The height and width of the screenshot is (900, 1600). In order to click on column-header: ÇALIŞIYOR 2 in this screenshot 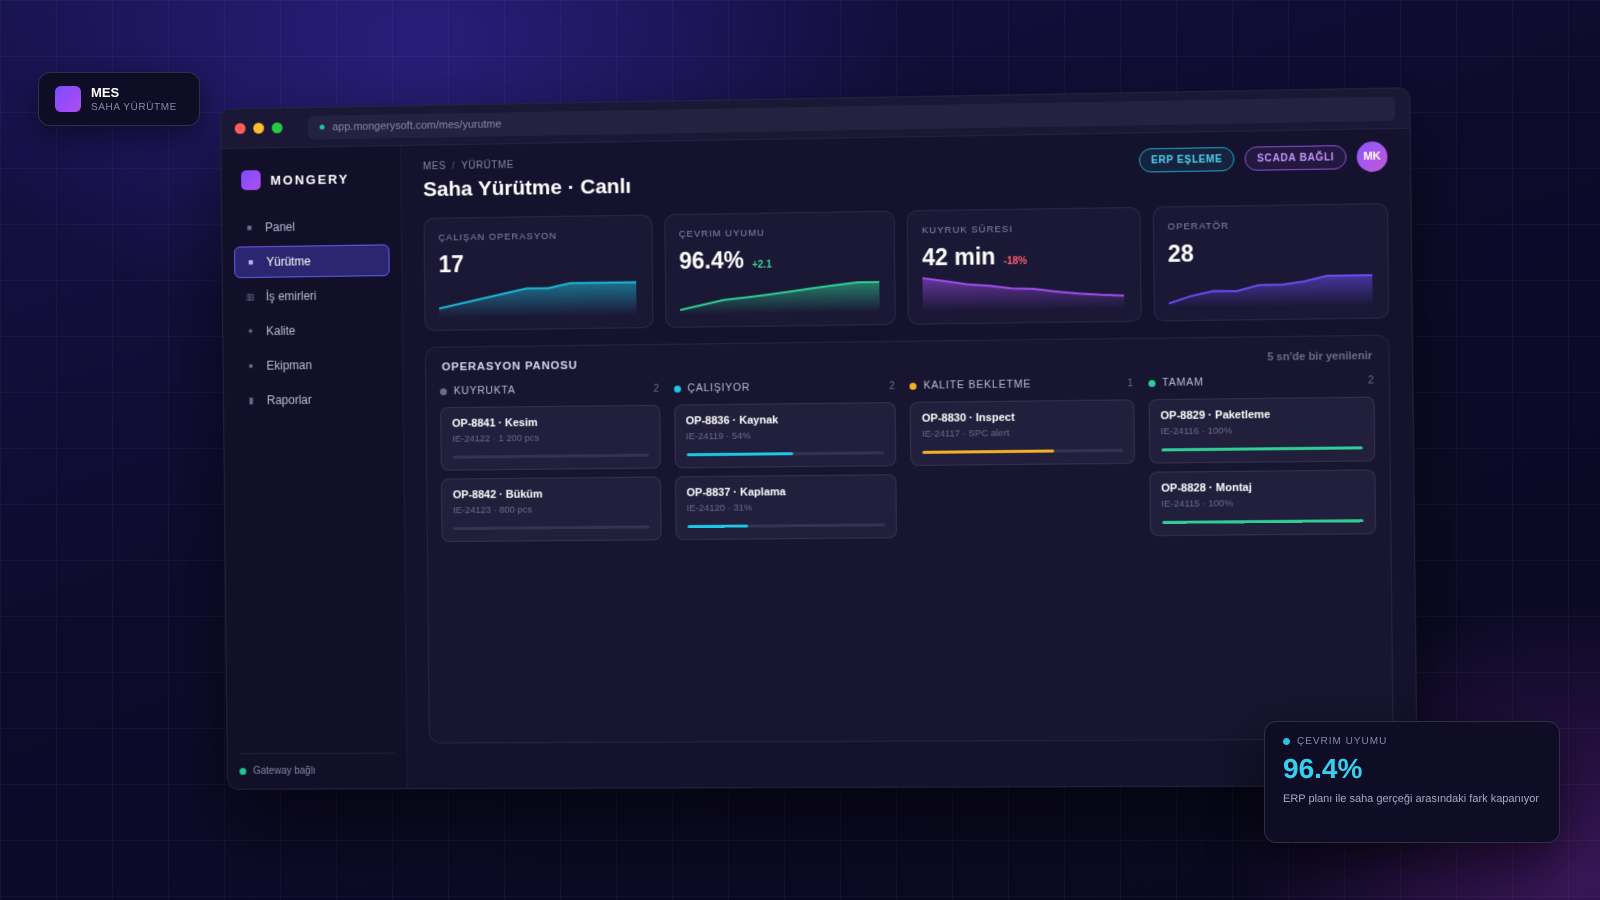, I will do `click(784, 387)`.